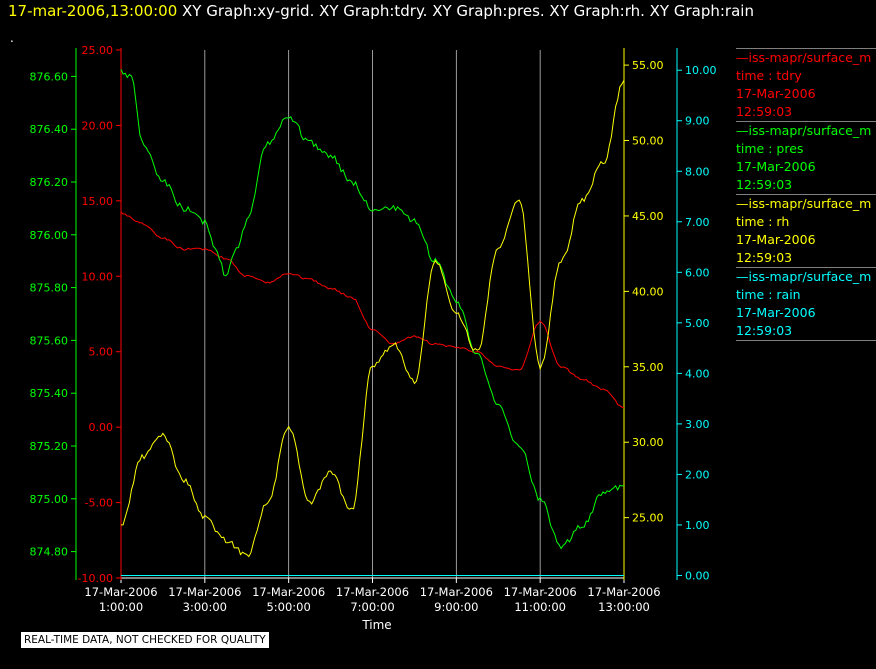 Image resolution: width=876 pixels, height=669 pixels. What do you see at coordinates (806, 340) in the screenshot?
I see `legend-divider` at bounding box center [806, 340].